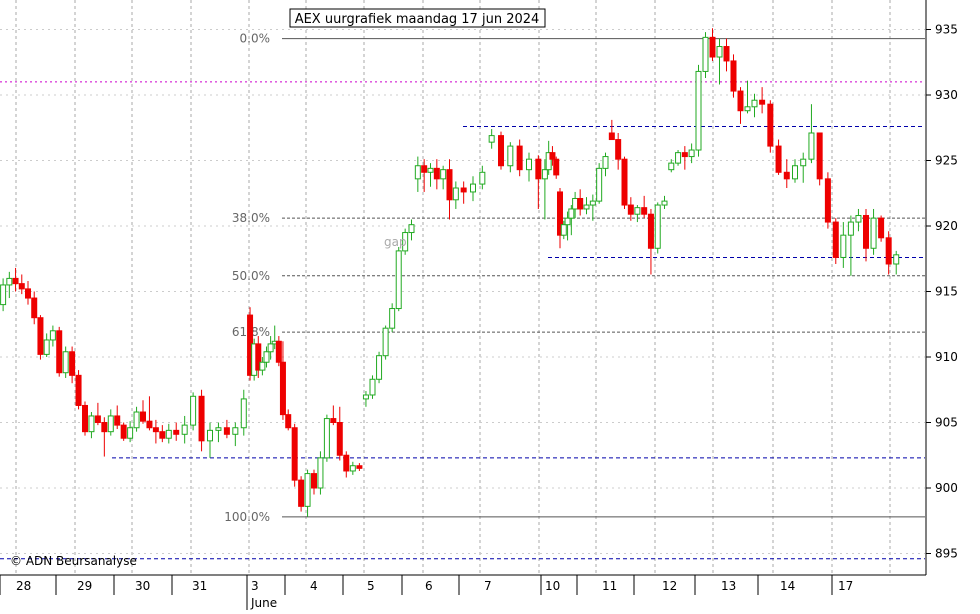  I want to click on y-tick-label: 925, so click(946, 161).